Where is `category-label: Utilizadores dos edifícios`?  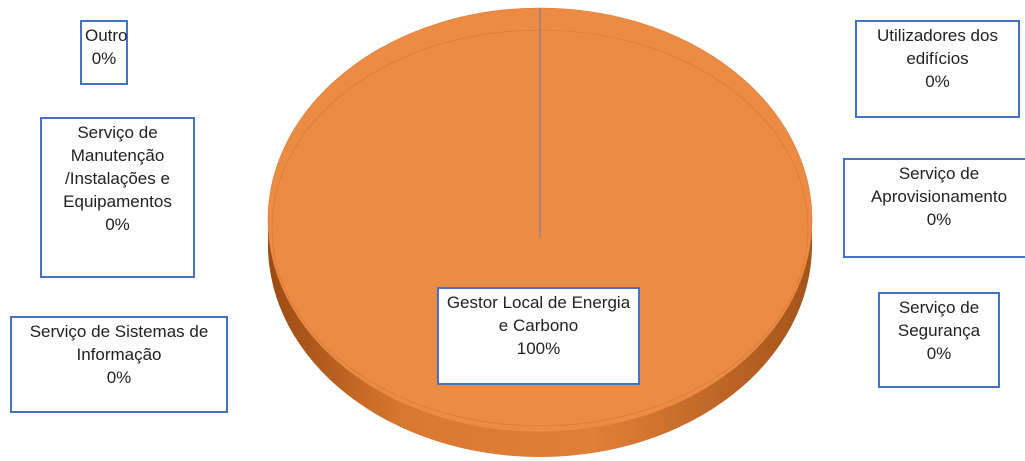 category-label: Utilizadores dos edifícios is located at coordinates (937, 47).